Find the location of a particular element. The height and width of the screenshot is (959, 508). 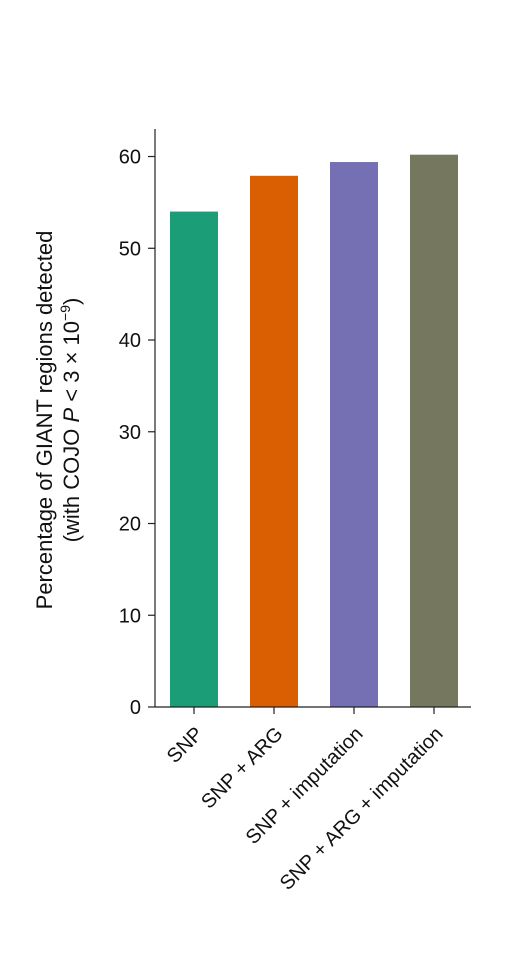

y-tick-label: 30 is located at coordinates (130, 433).